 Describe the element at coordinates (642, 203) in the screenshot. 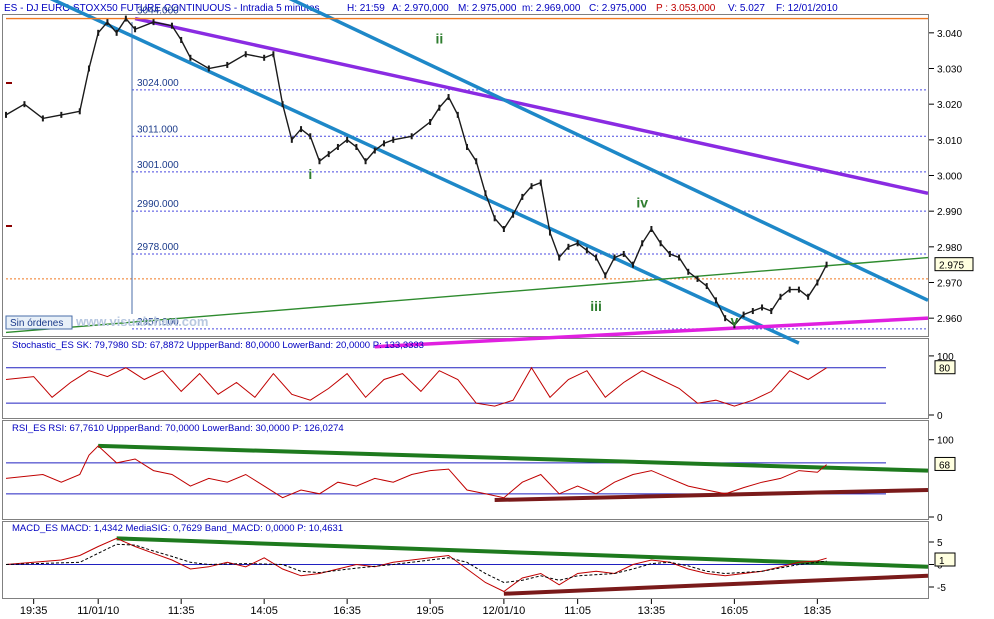

I see `wave-label: iv` at that location.